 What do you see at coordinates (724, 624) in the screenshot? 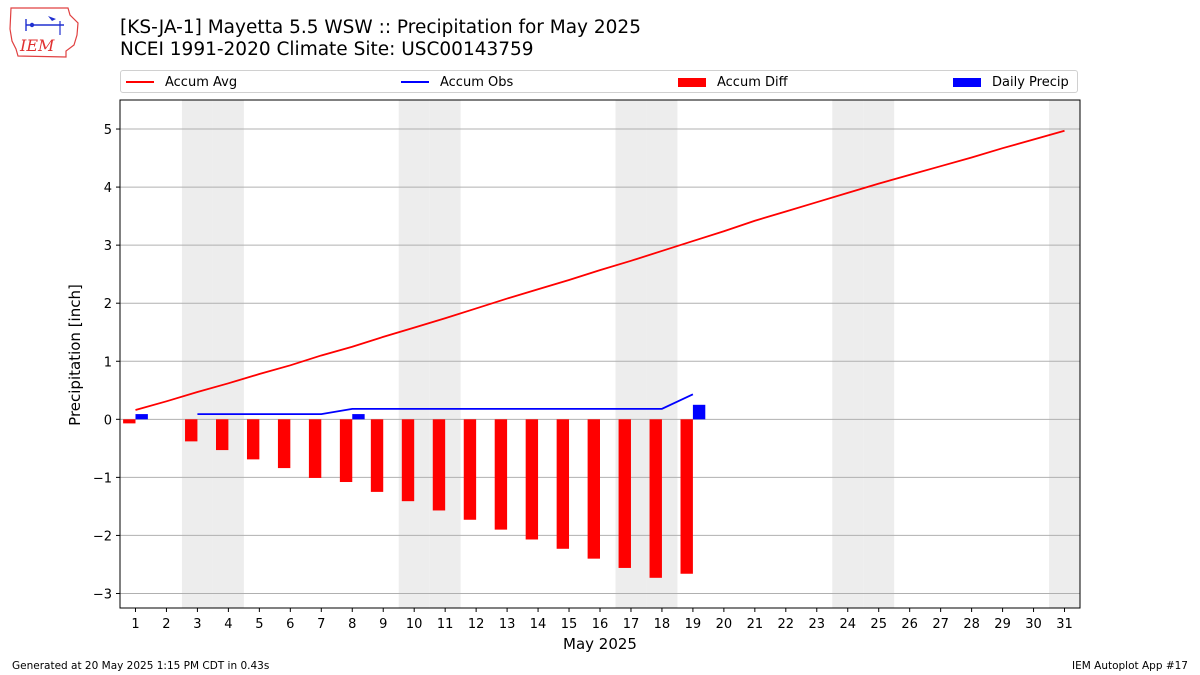
I see `x-tick-label: 20` at bounding box center [724, 624].